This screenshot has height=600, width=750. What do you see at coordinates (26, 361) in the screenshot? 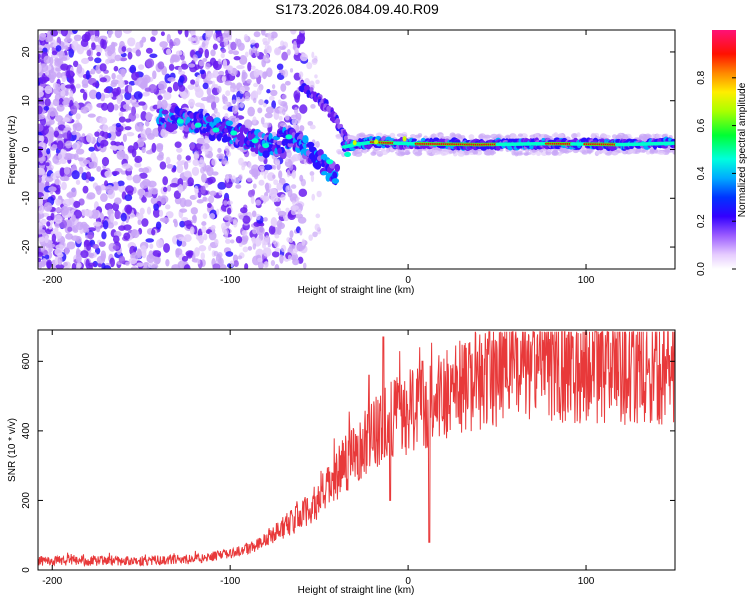
I see `snr-ytick-label: 600` at bounding box center [26, 361].